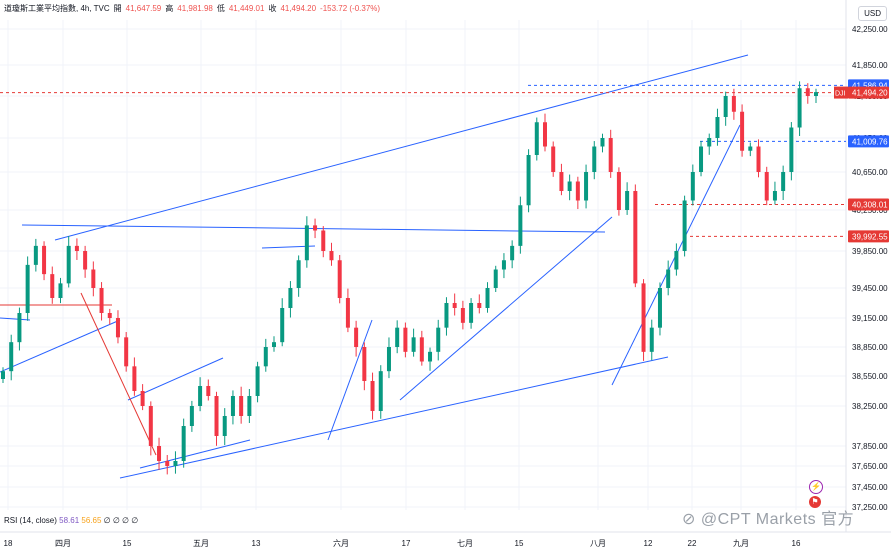  What do you see at coordinates (465, 543) in the screenshot?
I see `time-tick-label: 七月` at bounding box center [465, 543].